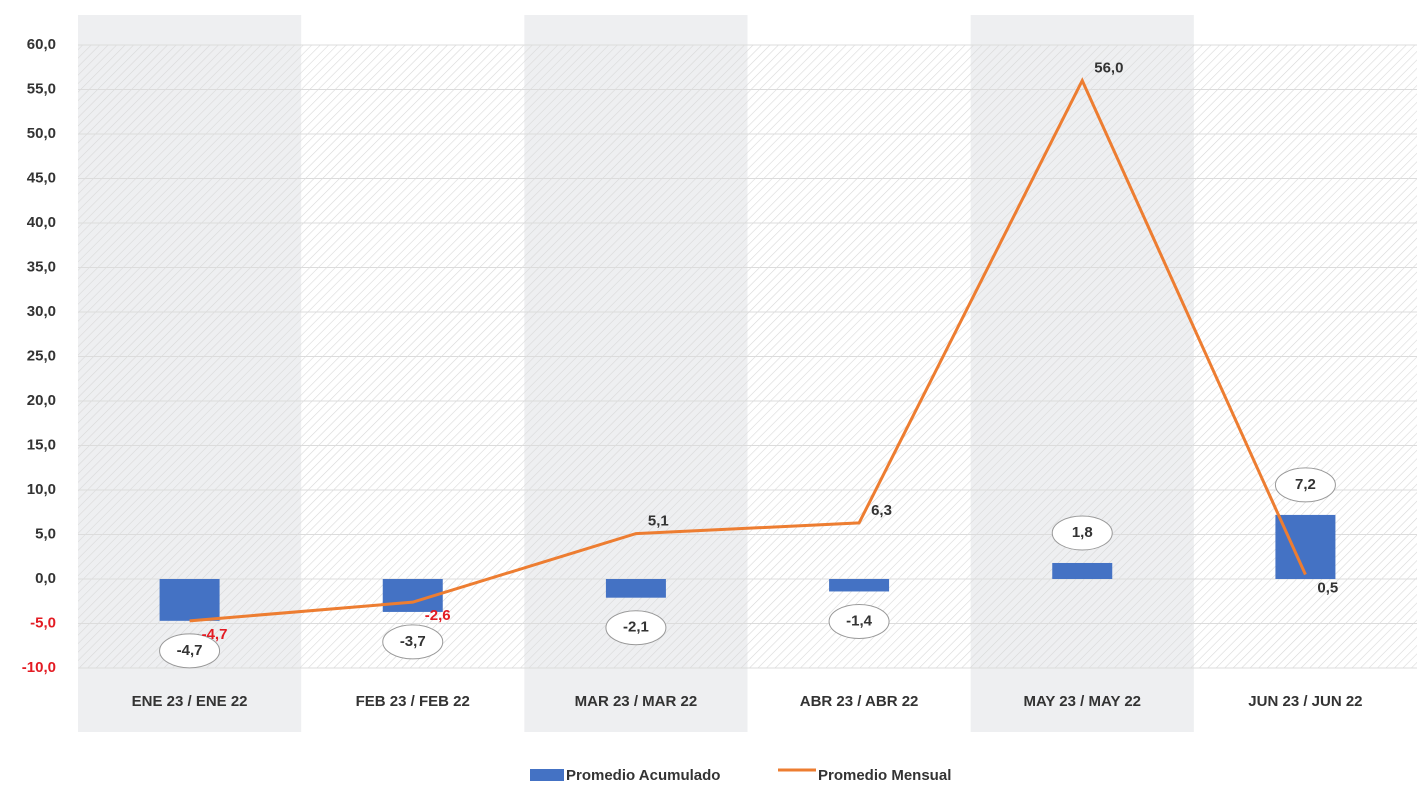  I want to click on y-tick-label: 60,0, so click(41, 44).